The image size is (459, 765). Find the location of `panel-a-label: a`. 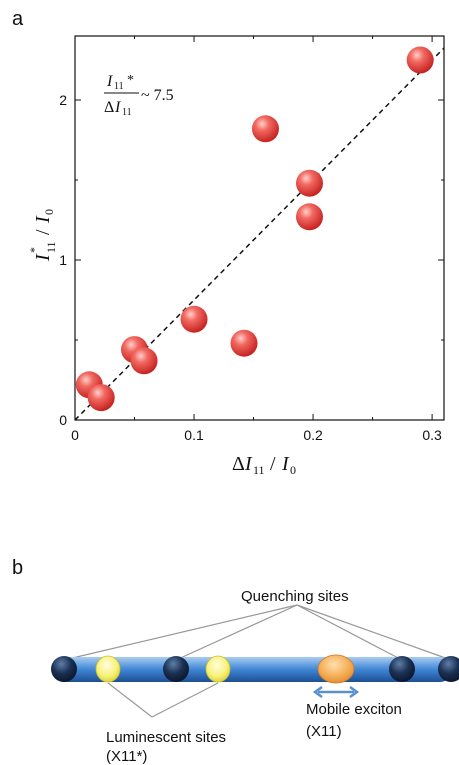

panel-a-label: a is located at coordinates (18, 19).